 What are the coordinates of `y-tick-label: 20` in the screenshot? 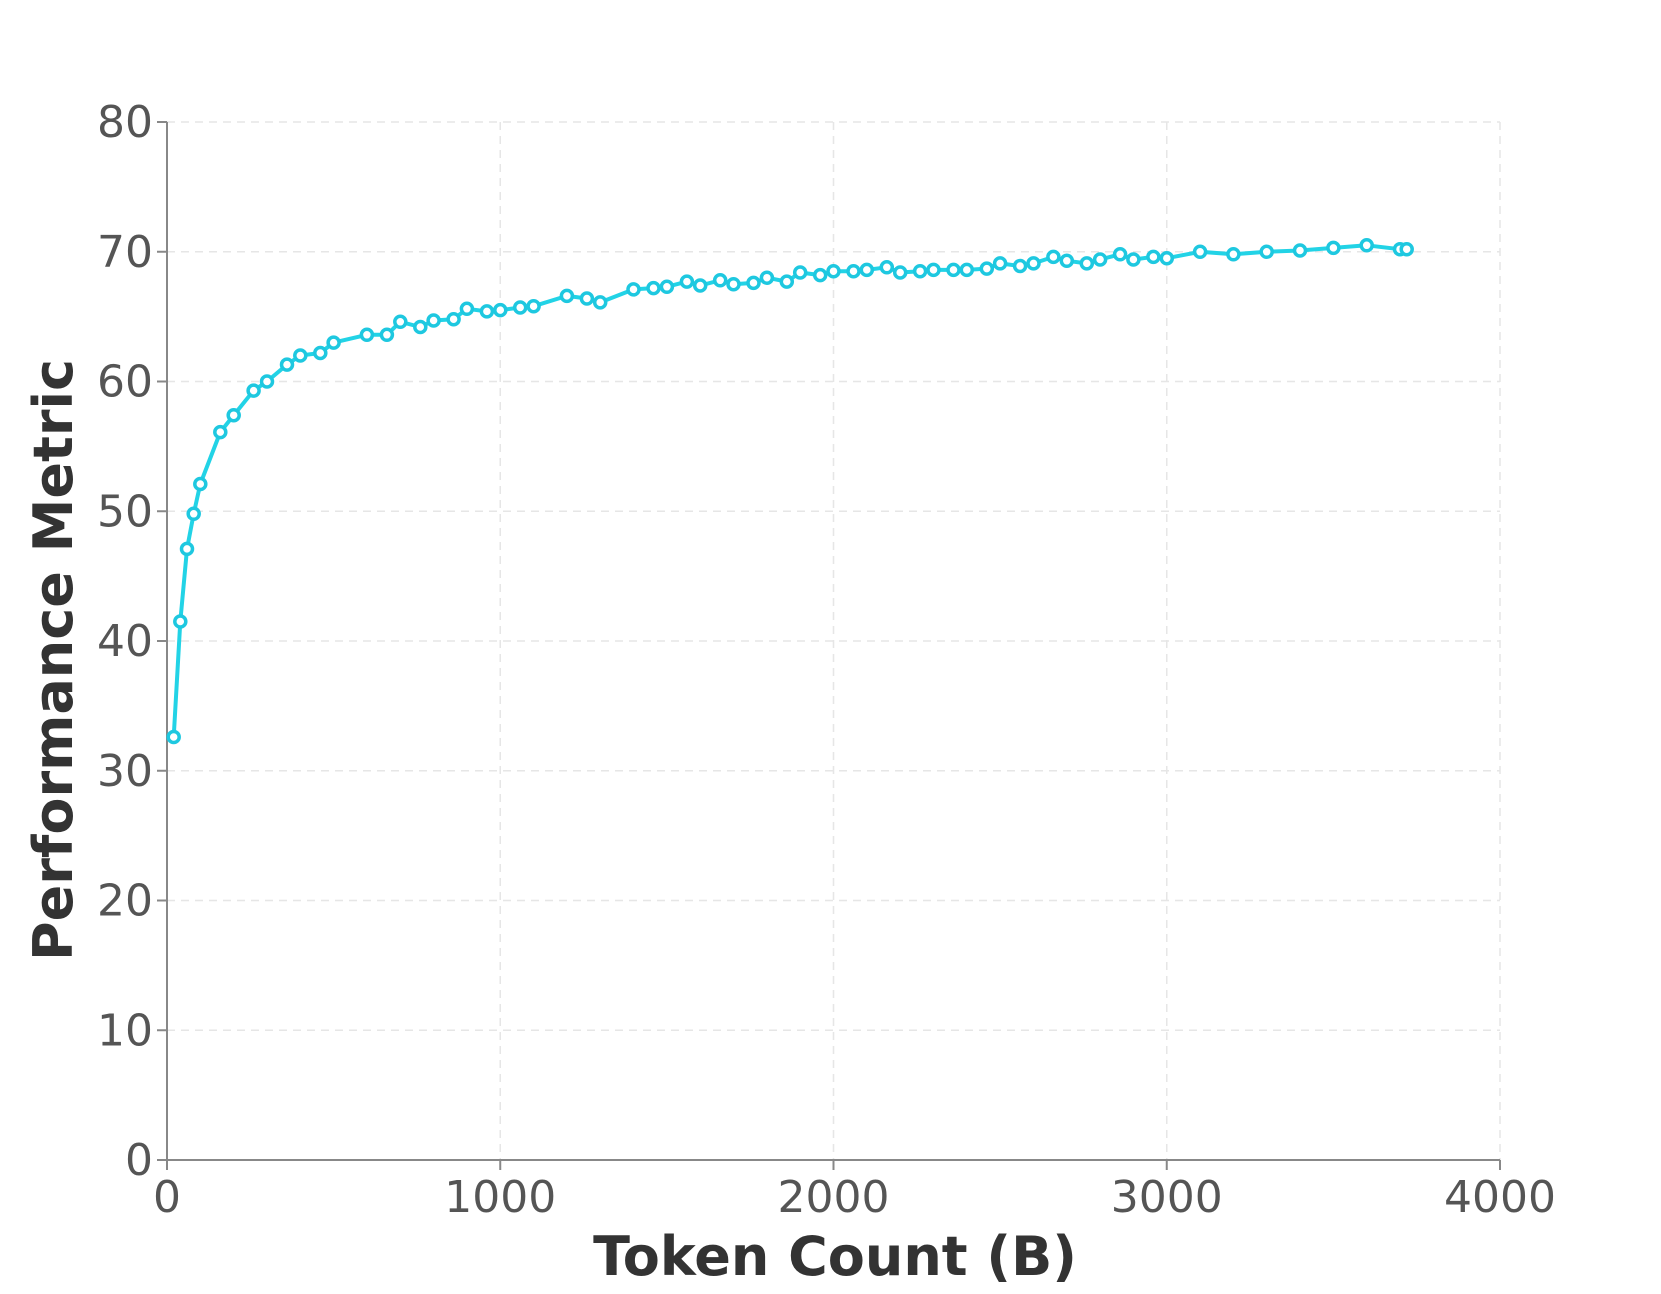 It's located at (125, 901).